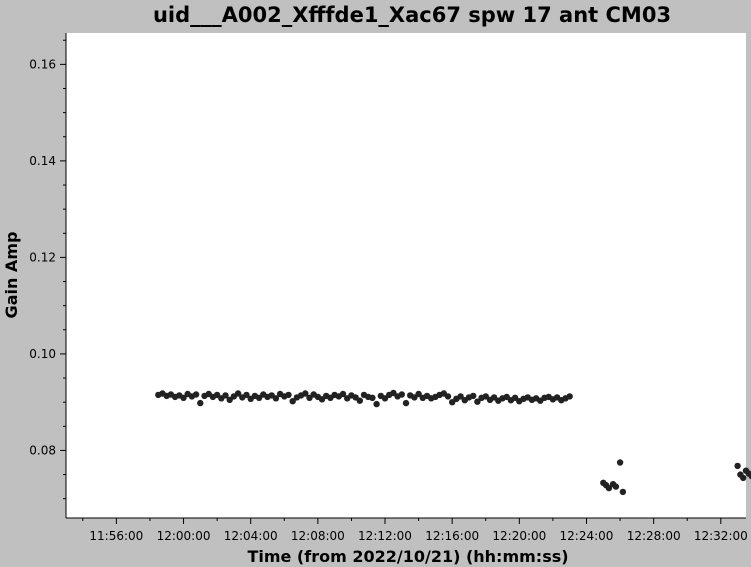  I want to click on x-tick-label: 12:32:00, so click(721, 536).